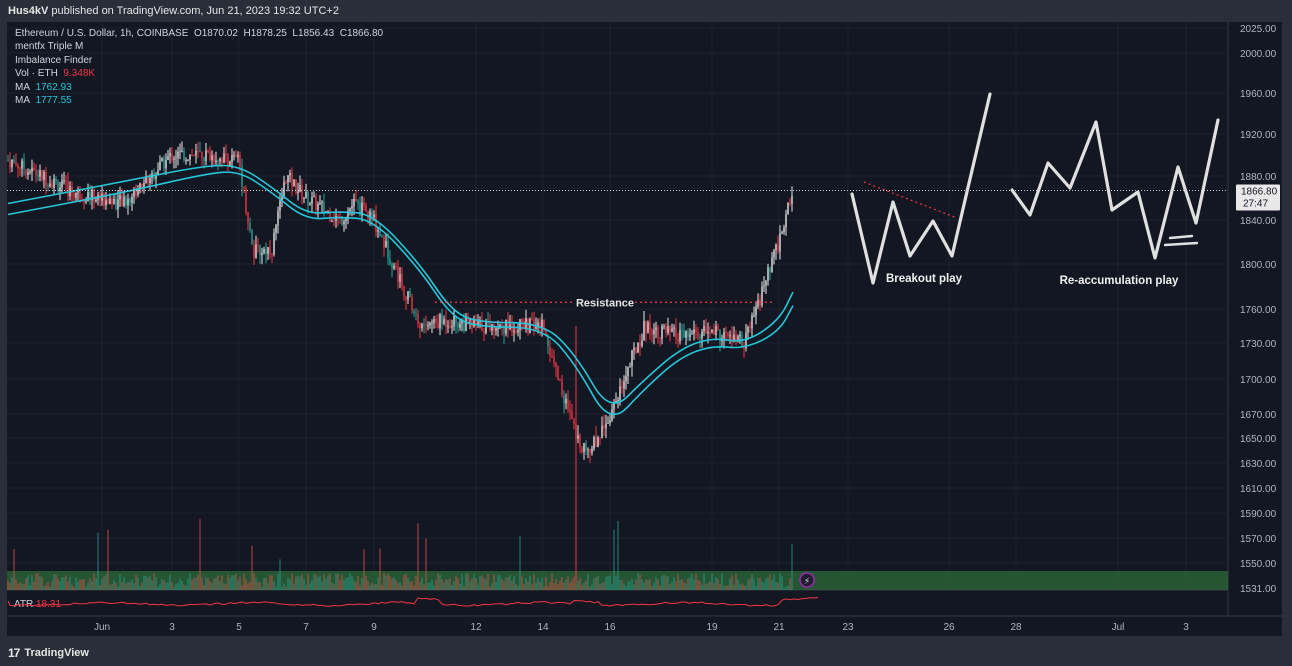  I want to click on hand-drawings: Breakout play Re-accumulation play, so click(1035, 190).